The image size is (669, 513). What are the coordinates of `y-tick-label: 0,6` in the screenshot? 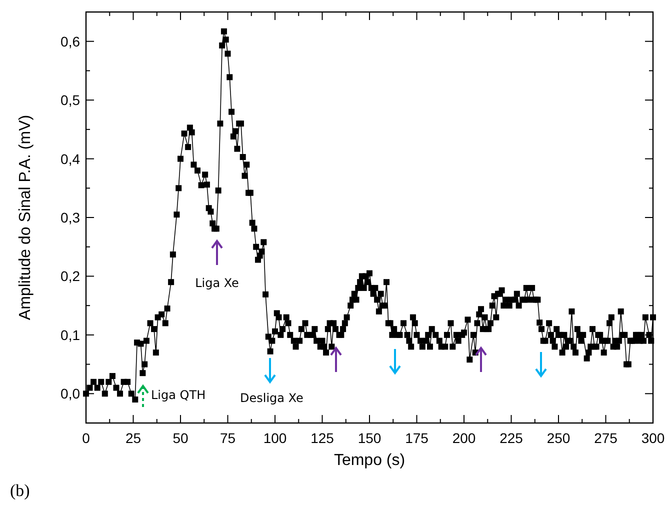 It's located at (70, 41).